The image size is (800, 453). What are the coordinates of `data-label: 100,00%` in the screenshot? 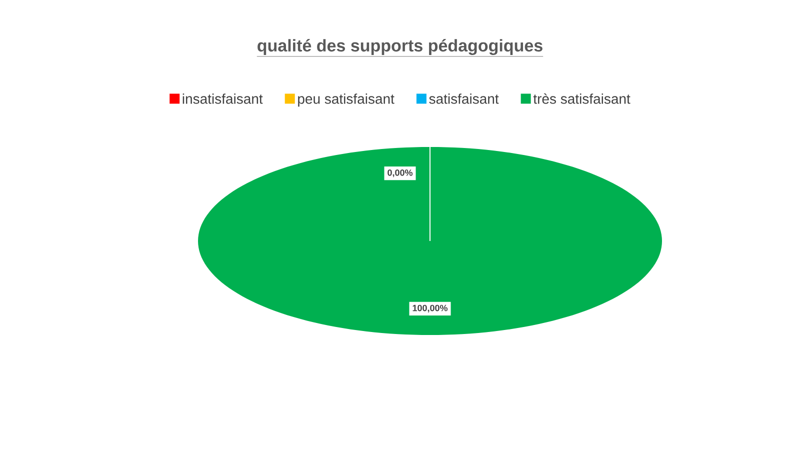 It's located at (430, 308).